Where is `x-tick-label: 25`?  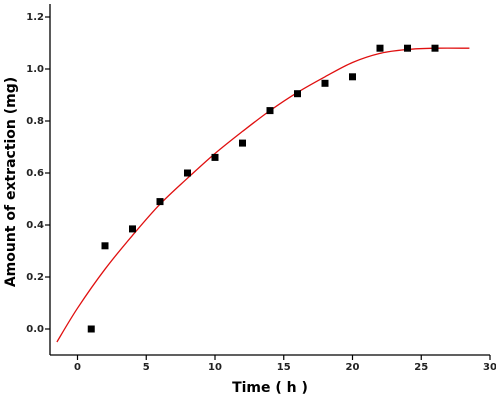
x-tick-label: 25 is located at coordinates (421, 367).